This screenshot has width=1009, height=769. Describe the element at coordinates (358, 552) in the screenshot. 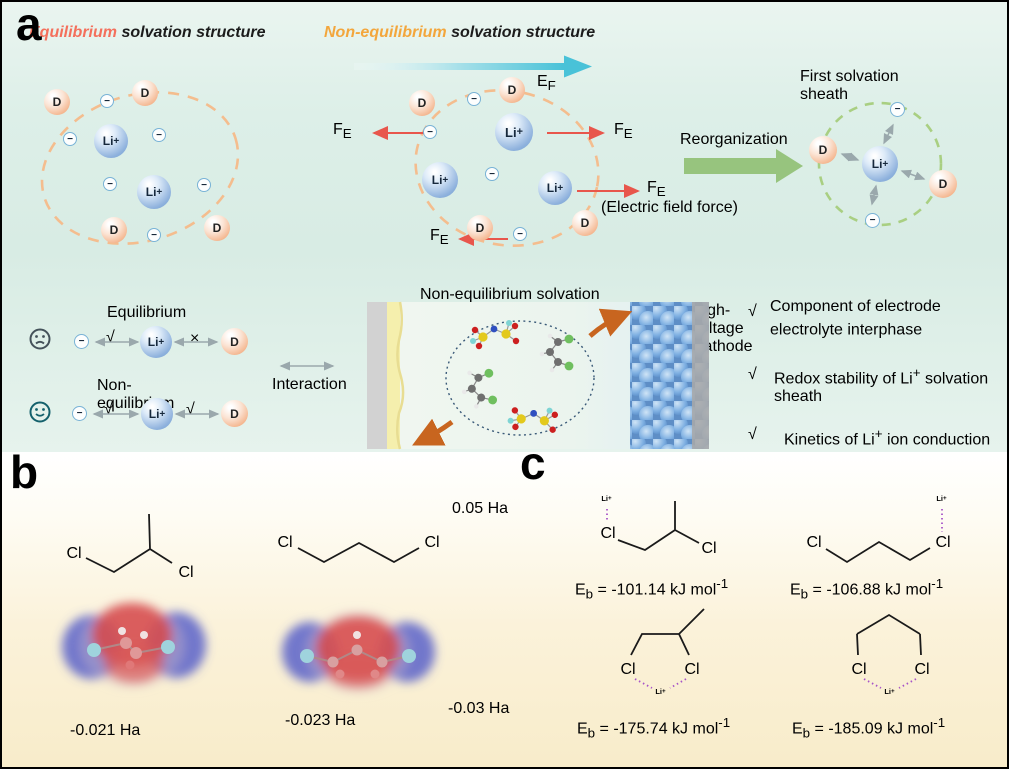

I see `dcp13-skeletal` at that location.